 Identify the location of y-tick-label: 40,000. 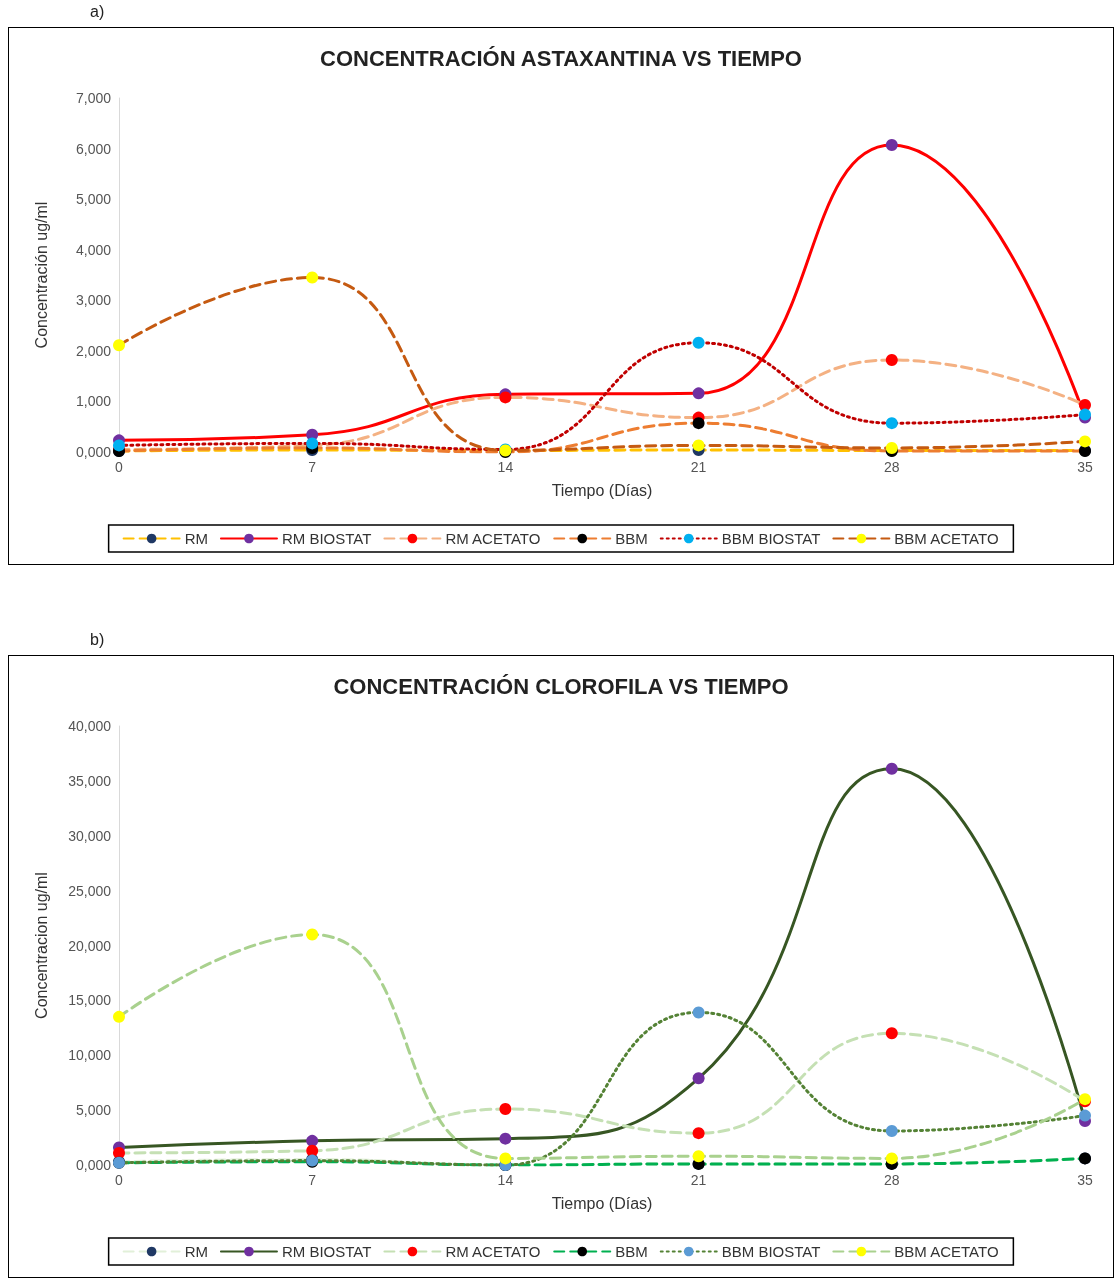
(90, 726).